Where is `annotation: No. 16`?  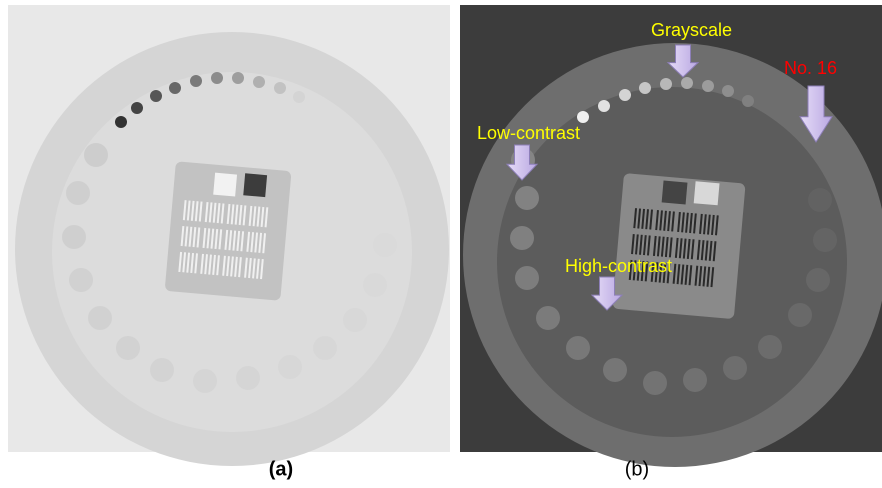 annotation: No. 16 is located at coordinates (810, 68).